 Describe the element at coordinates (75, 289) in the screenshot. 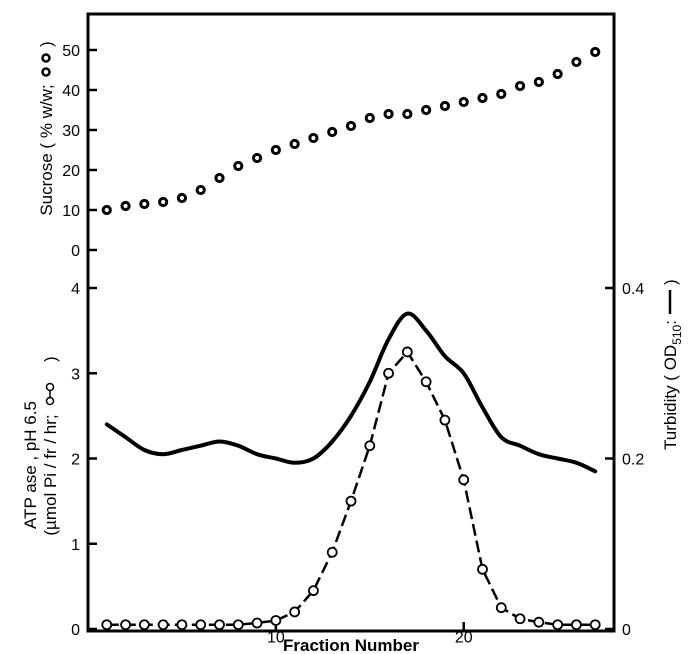

I see `atpase-tick-label: 4` at that location.